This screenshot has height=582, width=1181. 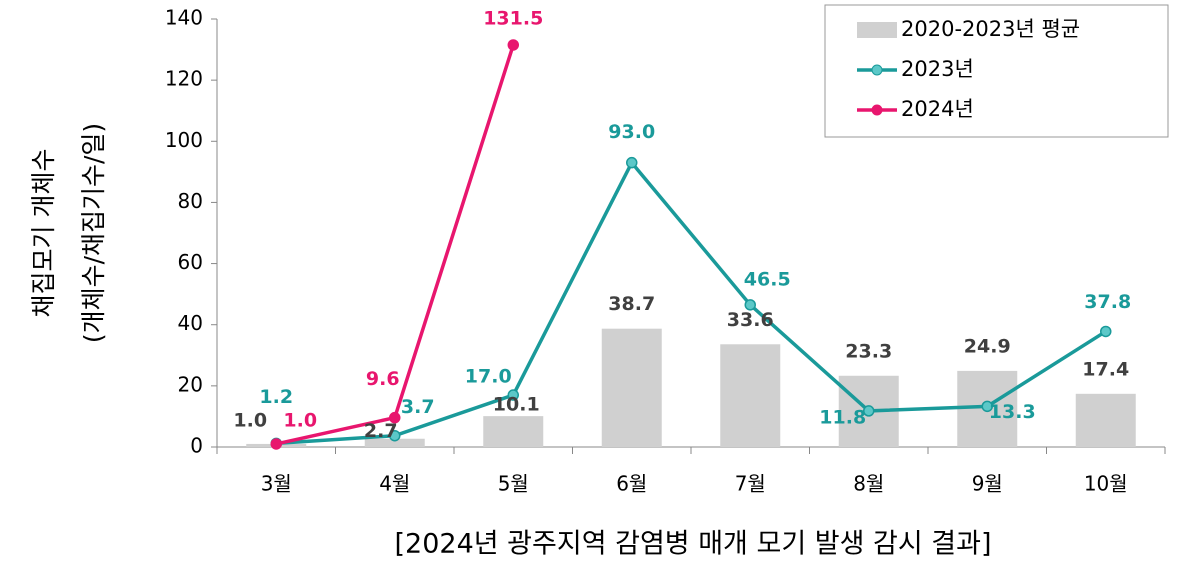 What do you see at coordinates (190, 201) in the screenshot?
I see `y-tick-label: 80` at bounding box center [190, 201].